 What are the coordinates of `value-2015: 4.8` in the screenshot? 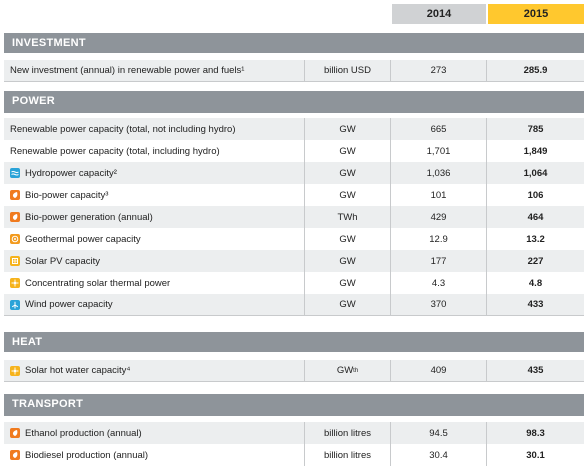 It's located at (535, 283).